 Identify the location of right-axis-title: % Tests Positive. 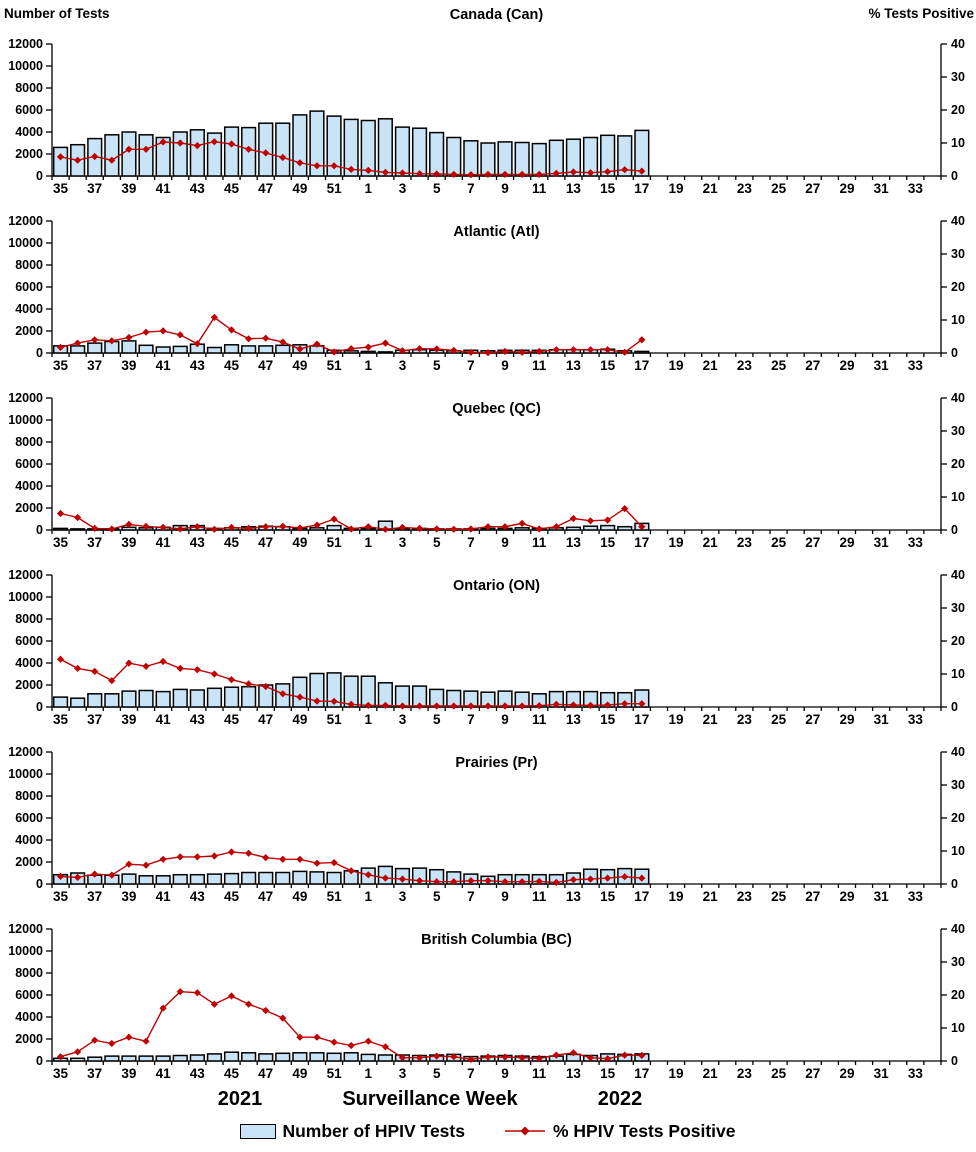
(921, 13).